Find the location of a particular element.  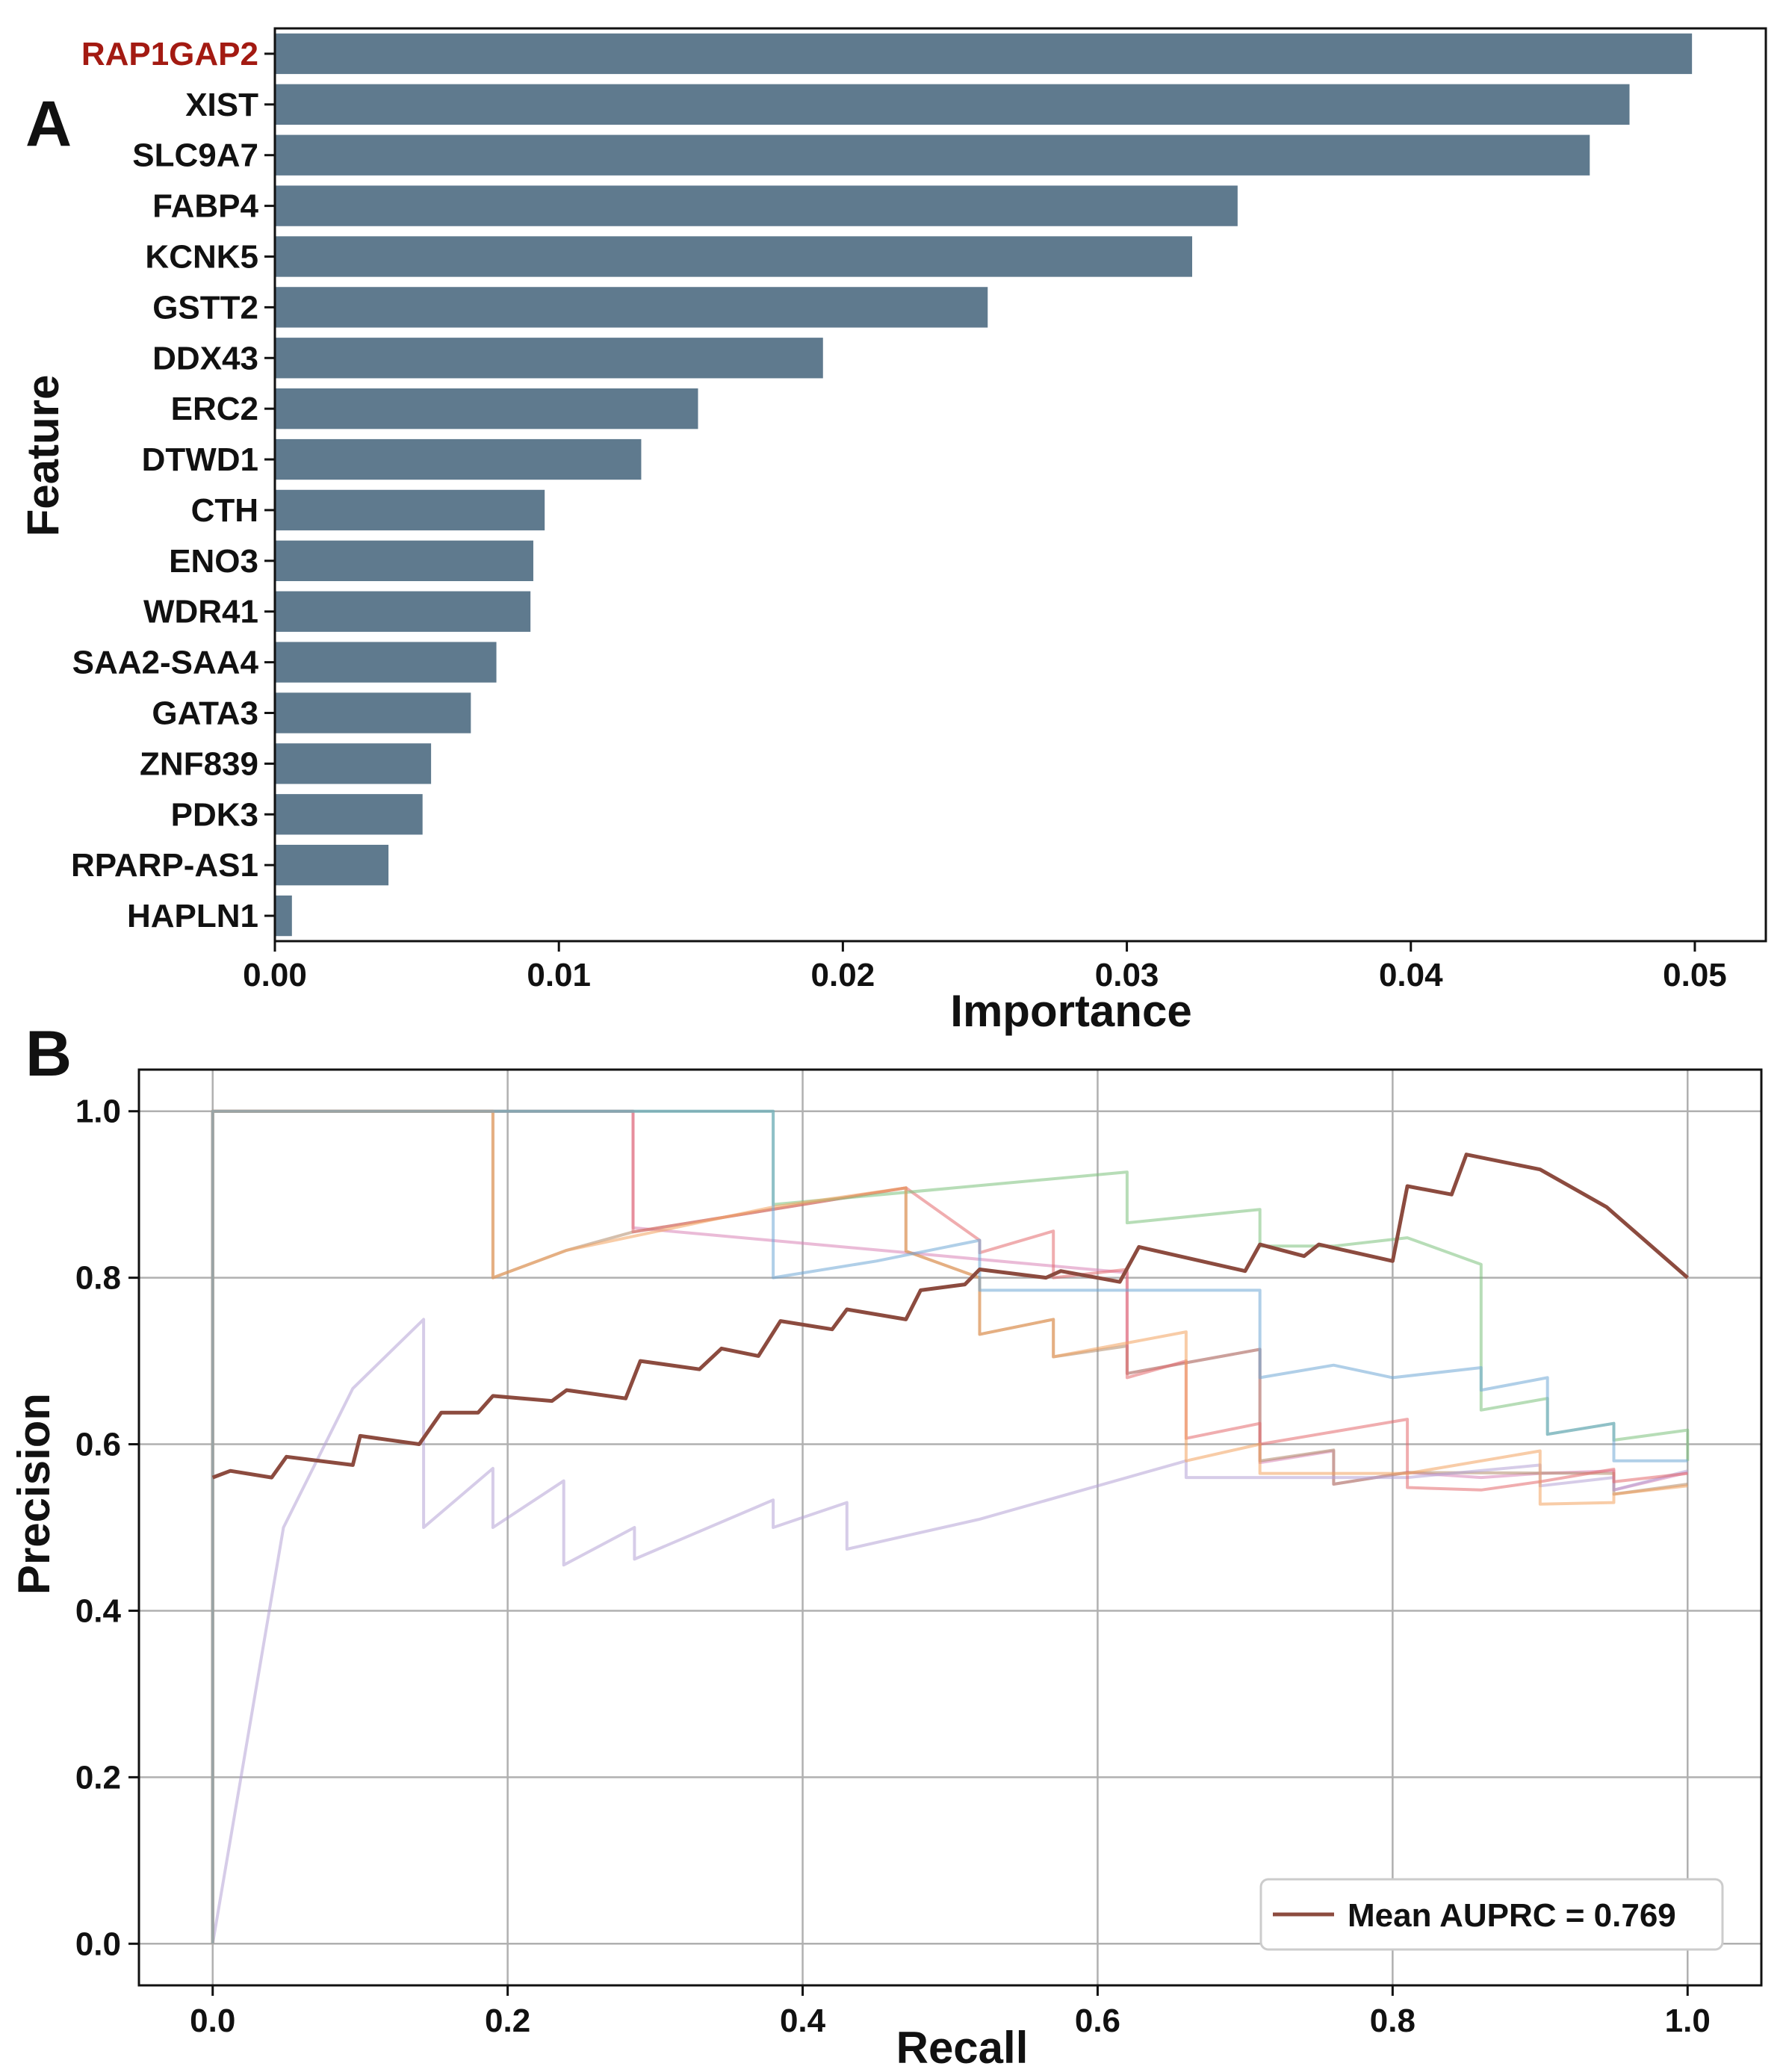

feature-axis-title: Feature is located at coordinates (43, 456).